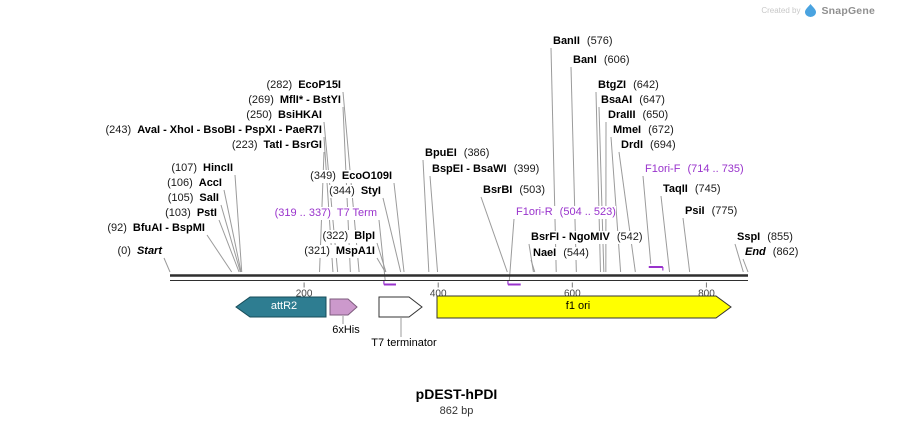  I want to click on site-name: Start, so click(149, 251).